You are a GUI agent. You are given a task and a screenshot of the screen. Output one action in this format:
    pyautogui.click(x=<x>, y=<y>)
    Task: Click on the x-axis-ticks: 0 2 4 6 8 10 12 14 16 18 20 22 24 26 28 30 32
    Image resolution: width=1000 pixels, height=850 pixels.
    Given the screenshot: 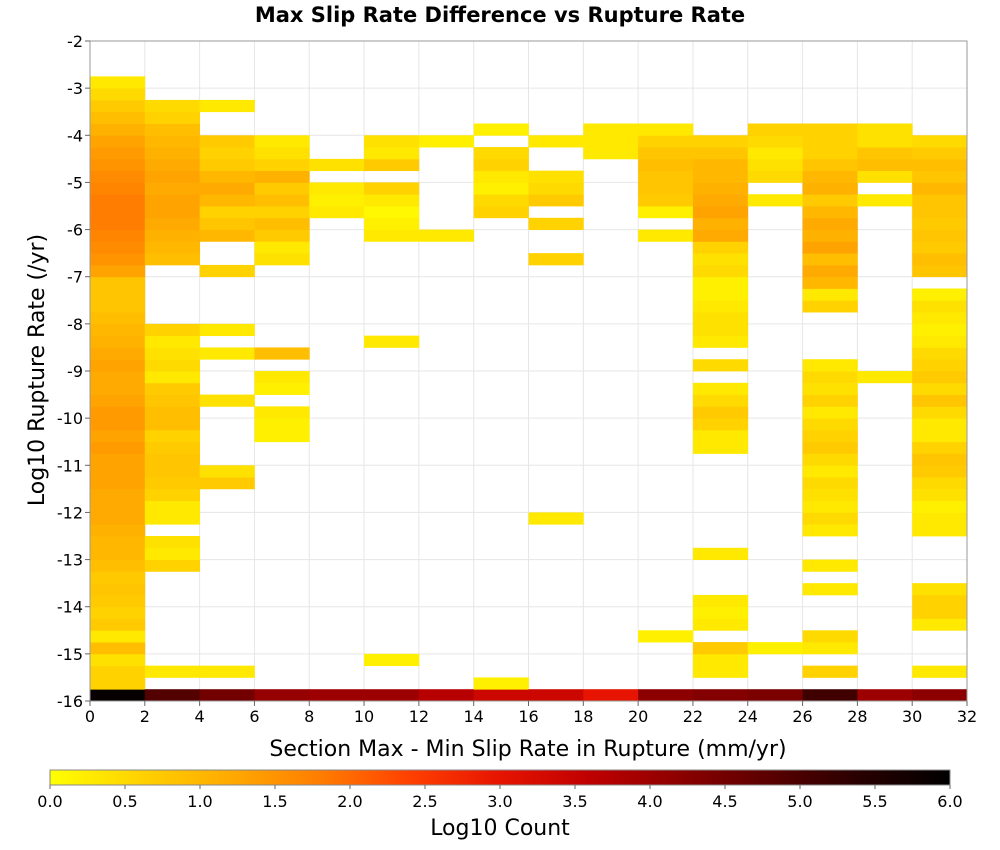 What is the action you would take?
    pyautogui.click(x=531, y=713)
    